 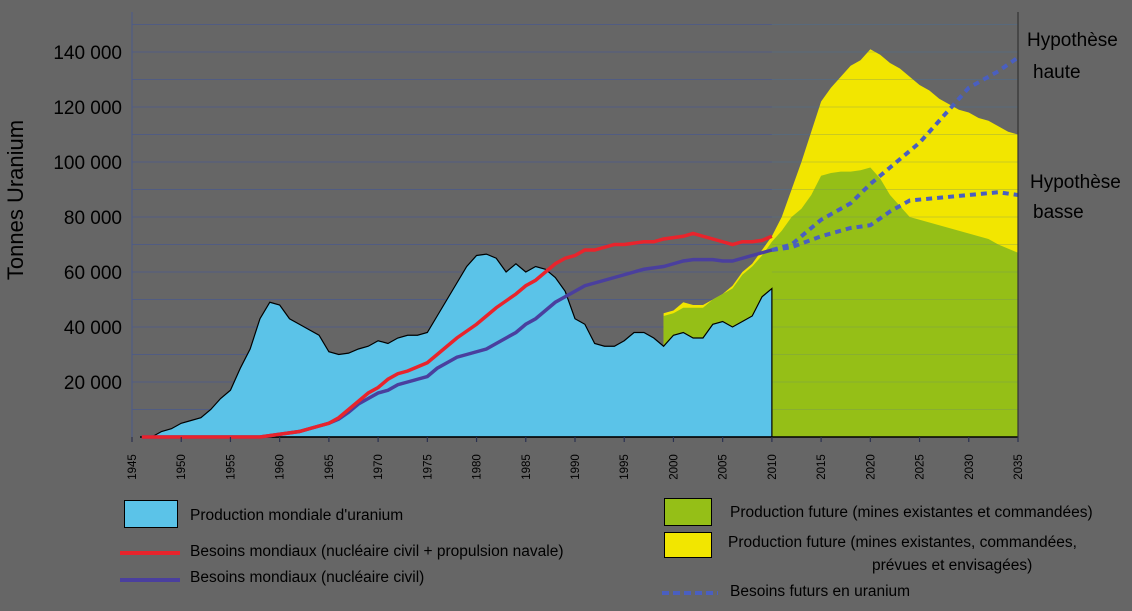 What do you see at coordinates (15, 200) in the screenshot?
I see `y-axis-label: Tonnes Uranium` at bounding box center [15, 200].